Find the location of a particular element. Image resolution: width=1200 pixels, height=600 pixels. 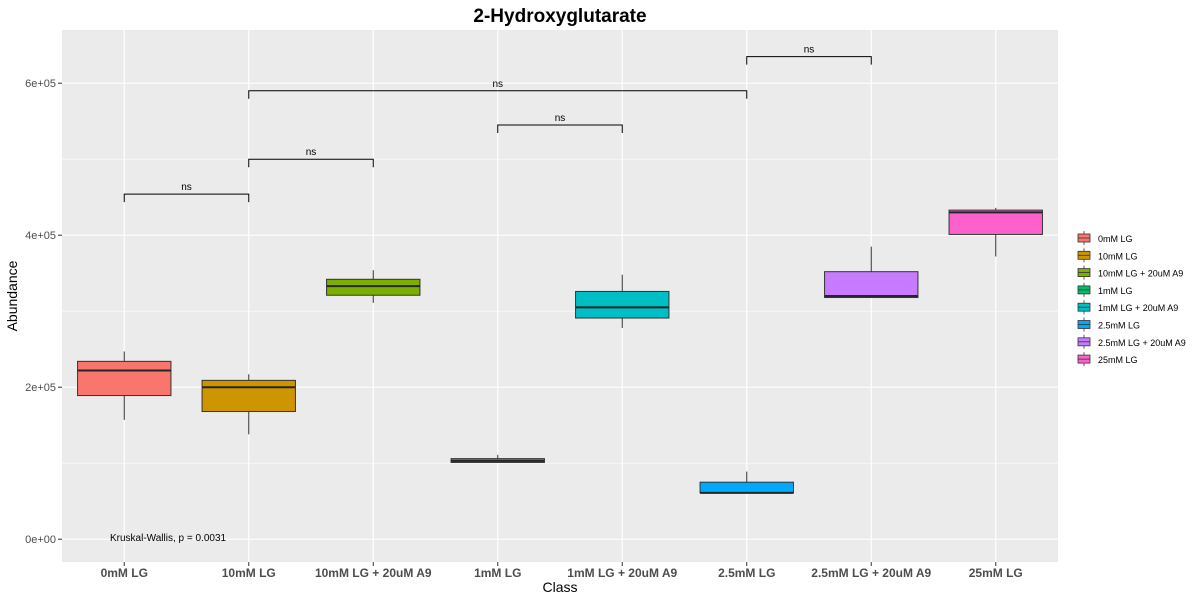

kruskal-wallis-annotation: Kruskal-Wallis, p = 0.0031 is located at coordinates (168, 538).